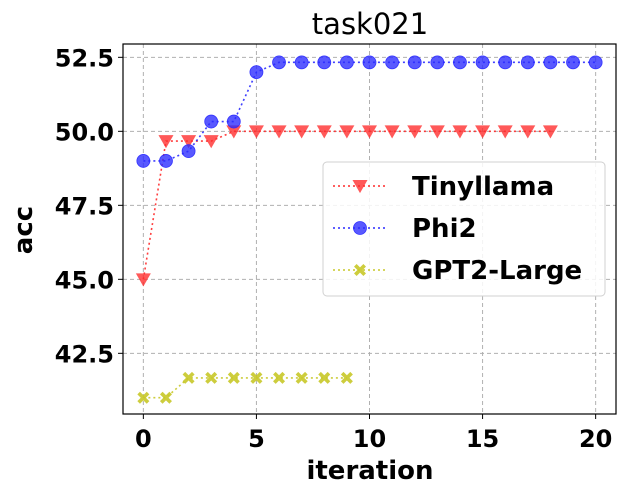  I want to click on series-gpt2-large, so click(245, 387).